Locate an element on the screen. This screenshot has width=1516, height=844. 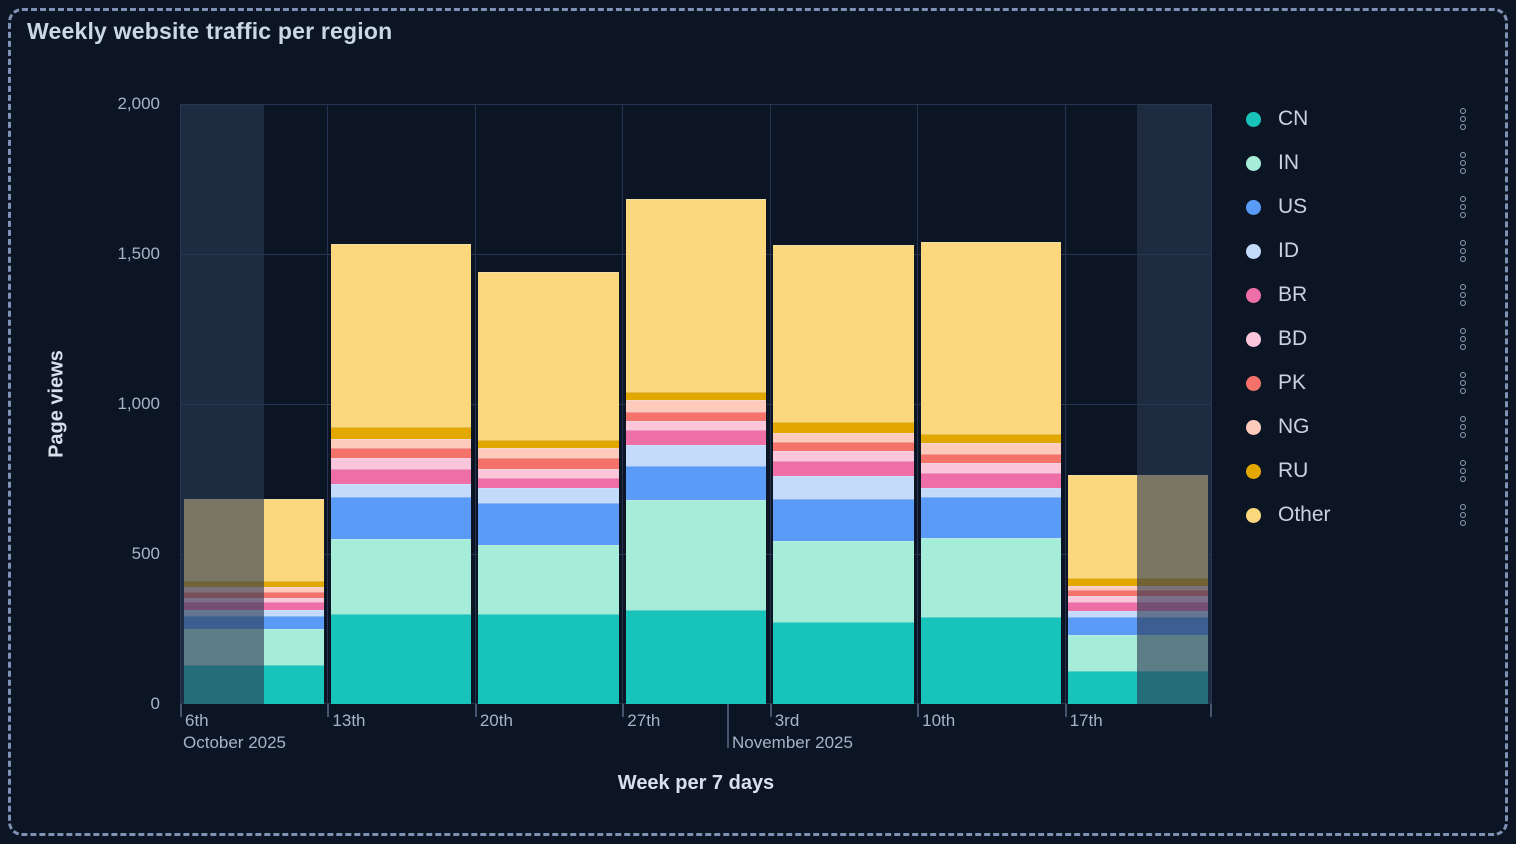
bar-13th-segment-Other is located at coordinates (401, 335).